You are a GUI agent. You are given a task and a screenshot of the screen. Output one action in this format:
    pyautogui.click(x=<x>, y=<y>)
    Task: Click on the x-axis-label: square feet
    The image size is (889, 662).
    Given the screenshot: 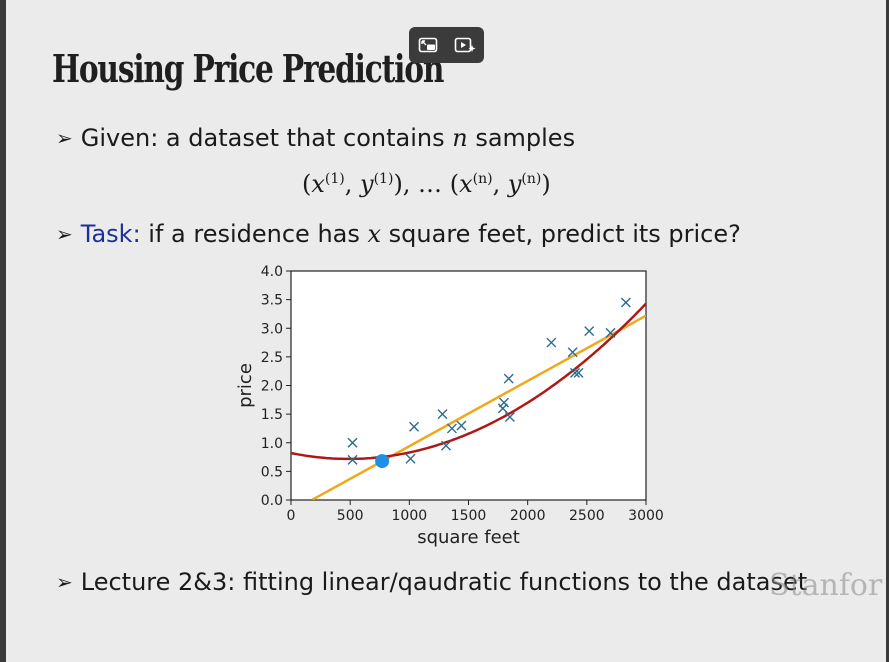 What is the action you would take?
    pyautogui.click(x=468, y=537)
    